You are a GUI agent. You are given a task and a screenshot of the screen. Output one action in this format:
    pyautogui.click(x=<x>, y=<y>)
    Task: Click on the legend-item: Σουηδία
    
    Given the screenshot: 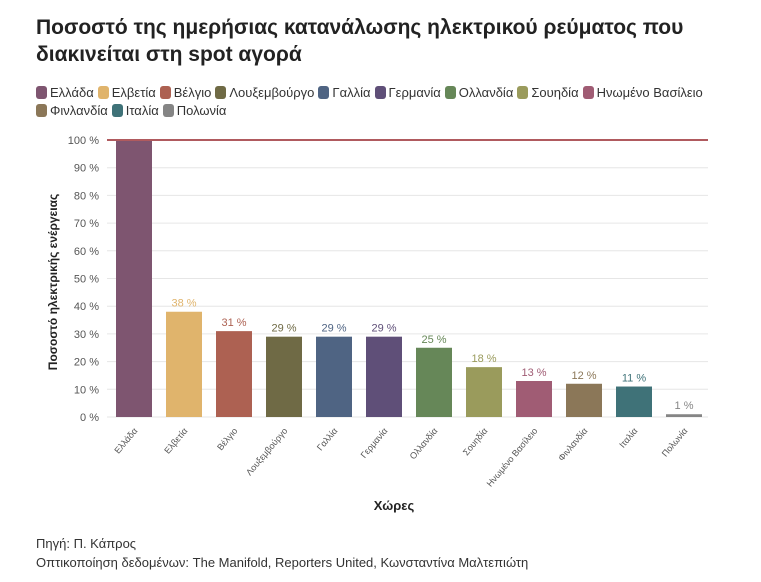 What is the action you would take?
    pyautogui.click(x=548, y=93)
    